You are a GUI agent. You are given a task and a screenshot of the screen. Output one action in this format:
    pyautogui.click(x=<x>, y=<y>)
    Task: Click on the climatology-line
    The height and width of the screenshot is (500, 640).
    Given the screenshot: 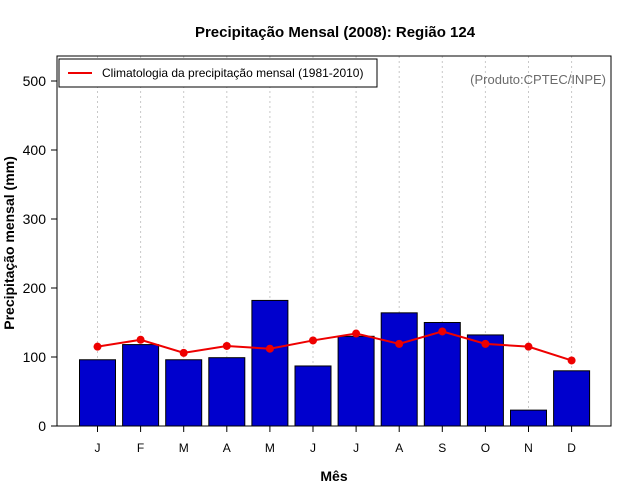 What is the action you would take?
    pyautogui.click(x=334, y=346)
    